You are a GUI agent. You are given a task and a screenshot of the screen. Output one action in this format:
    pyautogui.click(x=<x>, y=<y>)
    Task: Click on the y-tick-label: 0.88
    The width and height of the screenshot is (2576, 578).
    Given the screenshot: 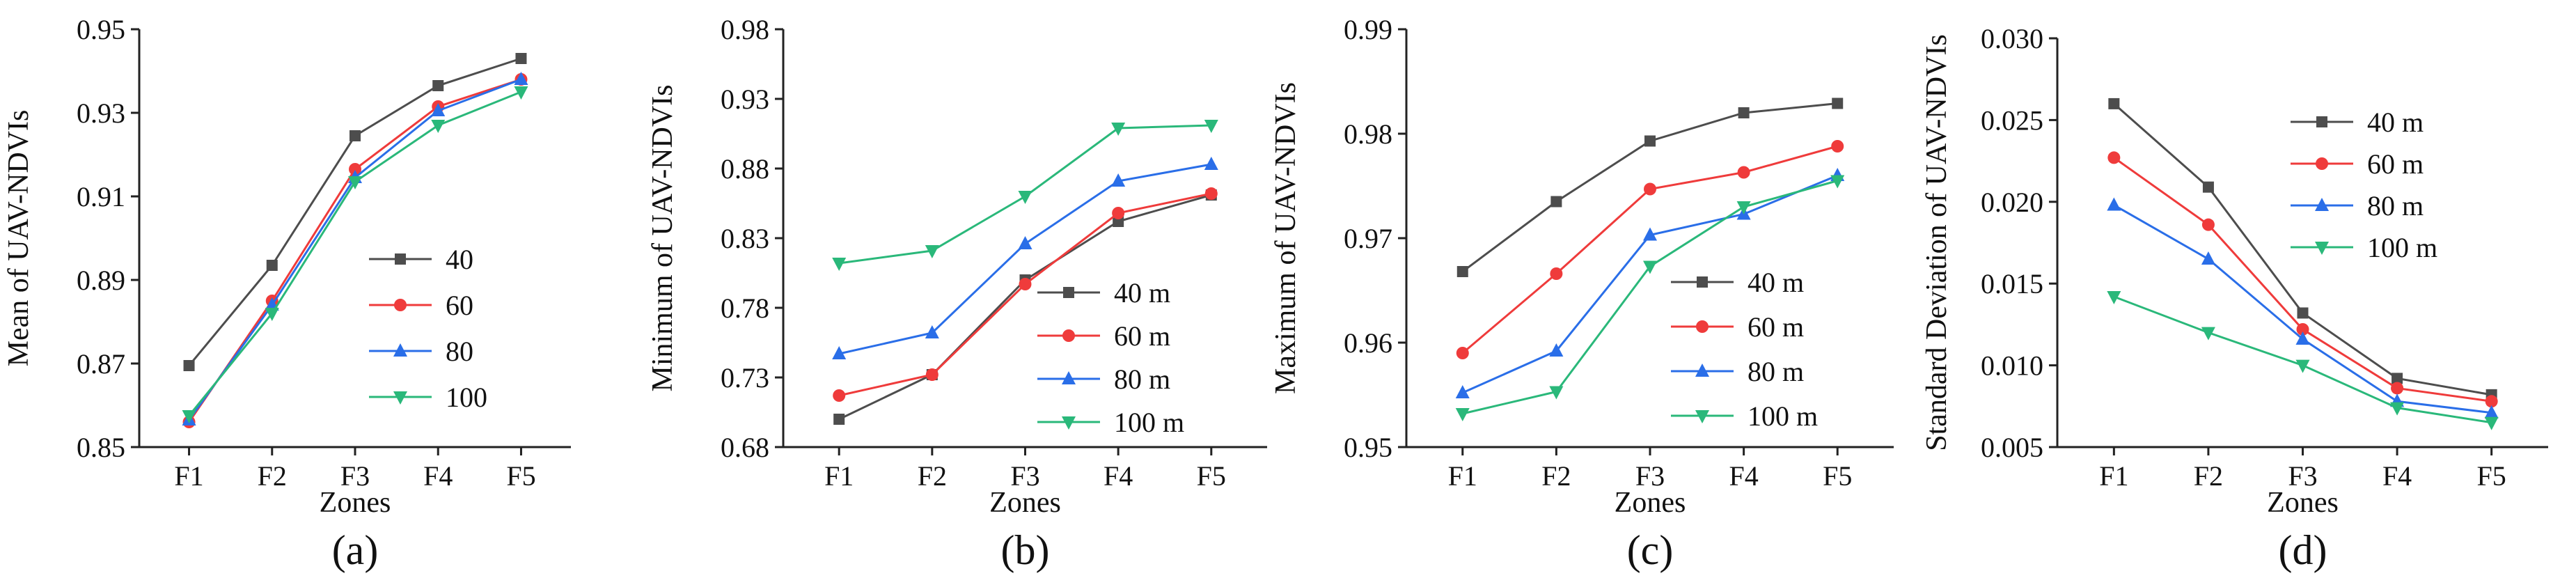 What is the action you would take?
    pyautogui.click(x=745, y=169)
    